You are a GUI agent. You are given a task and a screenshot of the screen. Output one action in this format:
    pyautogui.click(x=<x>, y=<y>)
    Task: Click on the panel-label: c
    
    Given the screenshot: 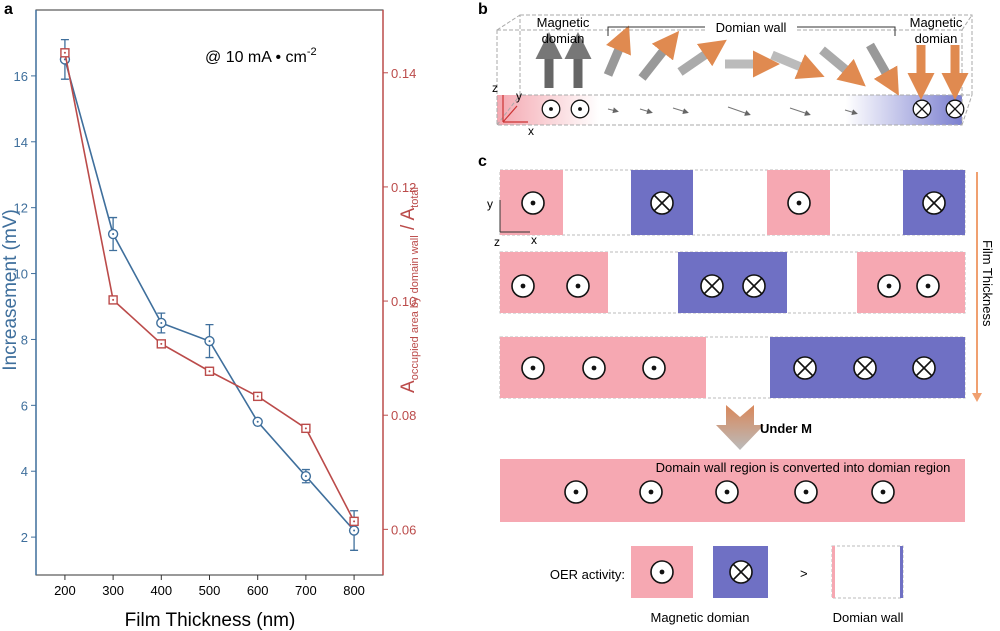 What is the action you would take?
    pyautogui.click(x=482, y=161)
    